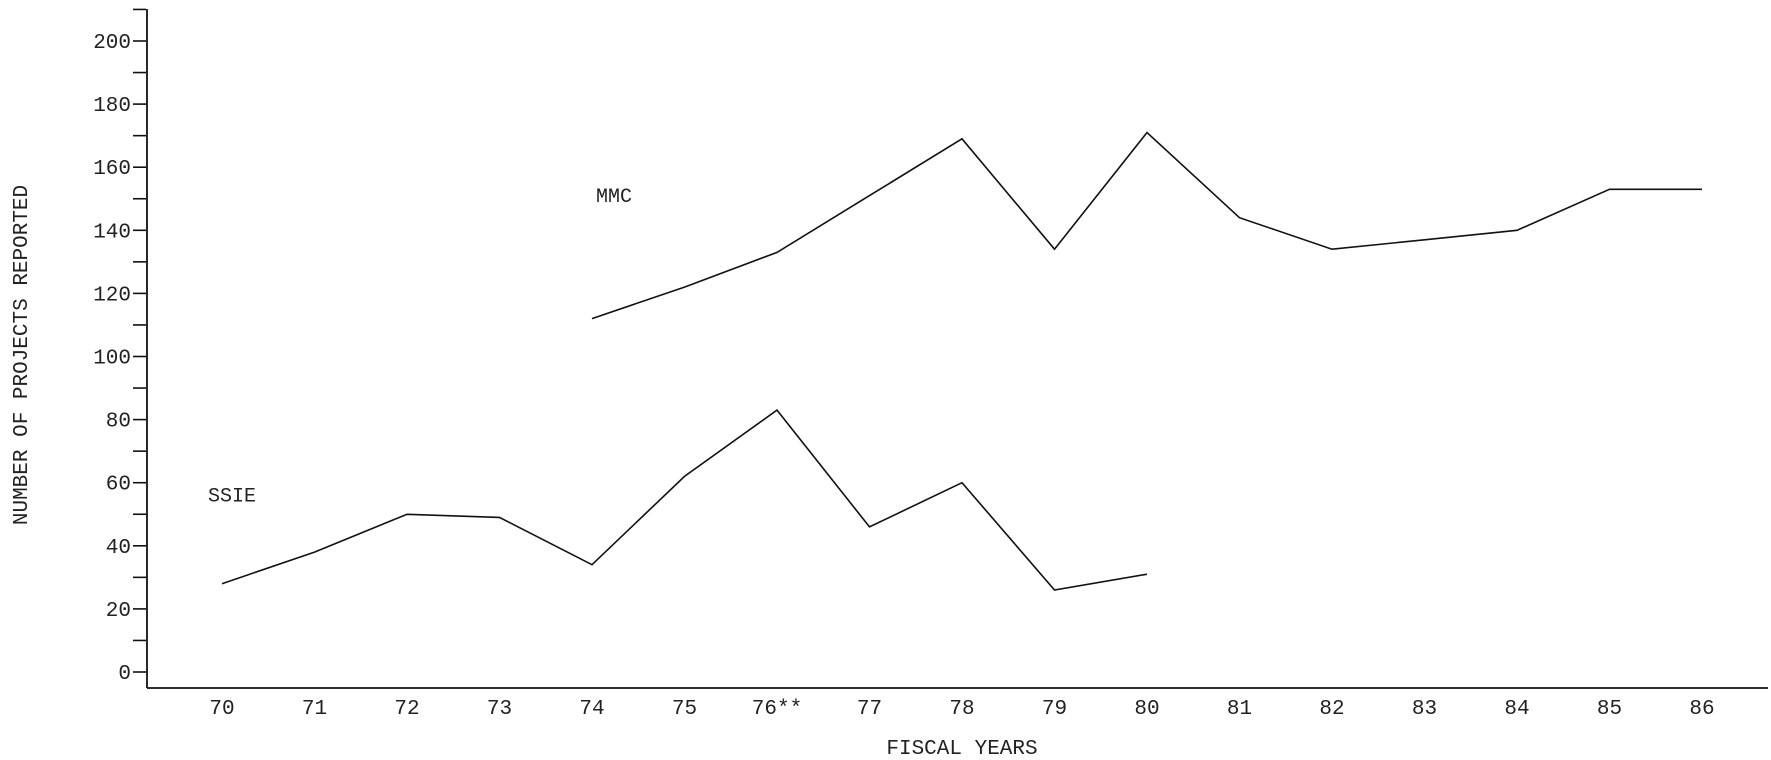 This screenshot has width=1771, height=760. Describe the element at coordinates (112, 359) in the screenshot. I see `y-tick-label: 100` at that location.